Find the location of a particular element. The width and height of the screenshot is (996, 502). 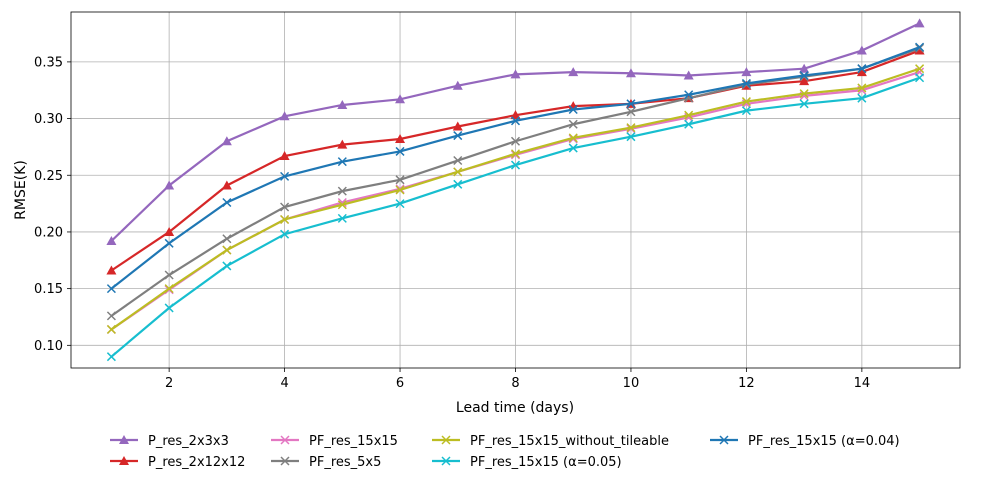

legend-item: PF_res_15x15 (α=0.05) is located at coordinates (527, 462).